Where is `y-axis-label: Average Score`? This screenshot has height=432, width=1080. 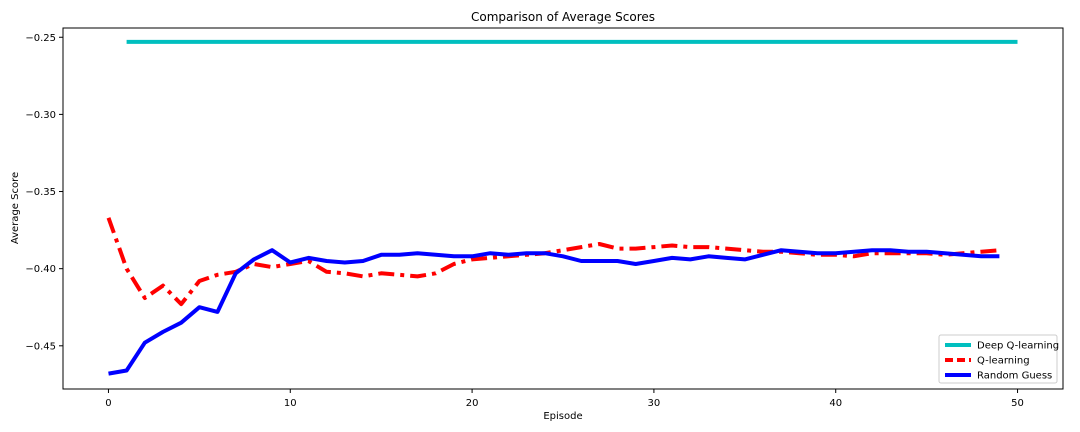 y-axis-label: Average Score is located at coordinates (15, 208).